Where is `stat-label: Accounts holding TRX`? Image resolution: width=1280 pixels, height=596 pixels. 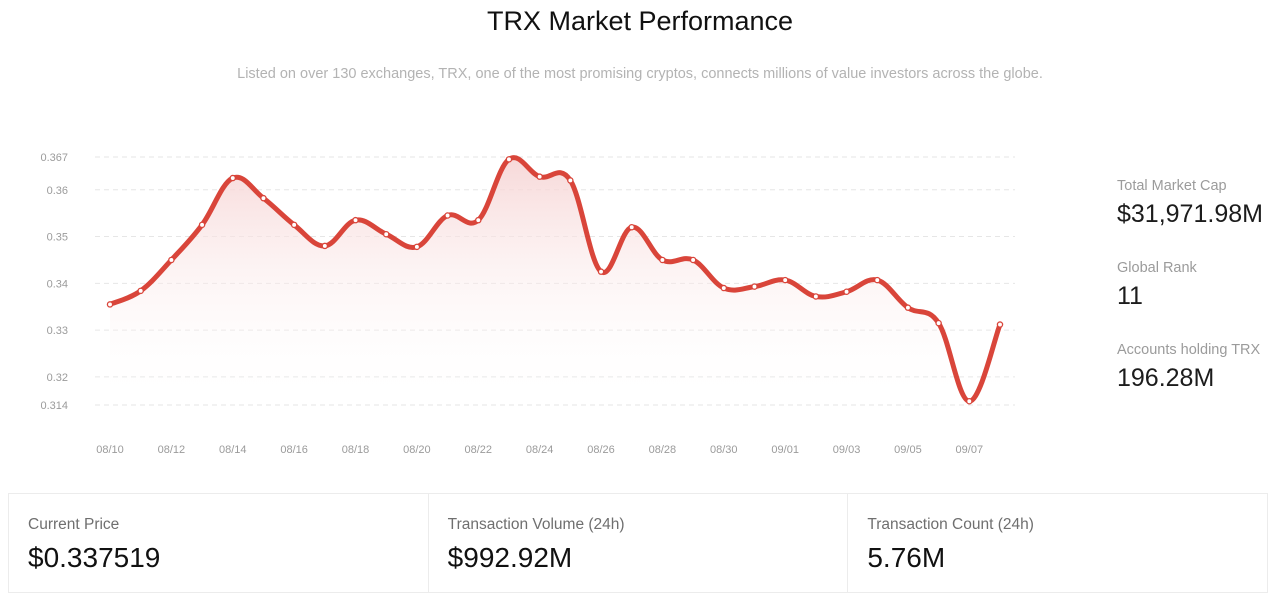
stat-label: Accounts holding TRX is located at coordinates (1189, 350).